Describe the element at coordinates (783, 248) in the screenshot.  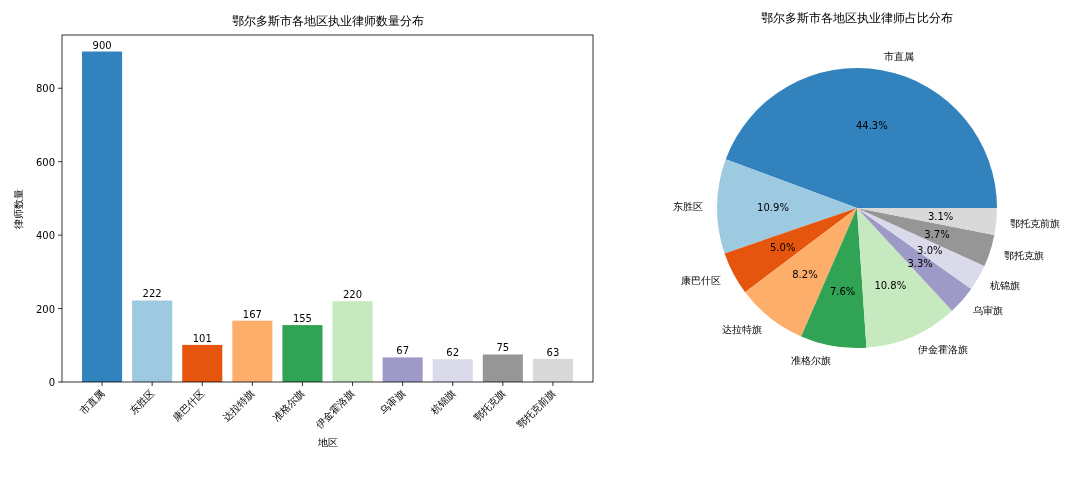
I see `data-label: 5.0%` at that location.